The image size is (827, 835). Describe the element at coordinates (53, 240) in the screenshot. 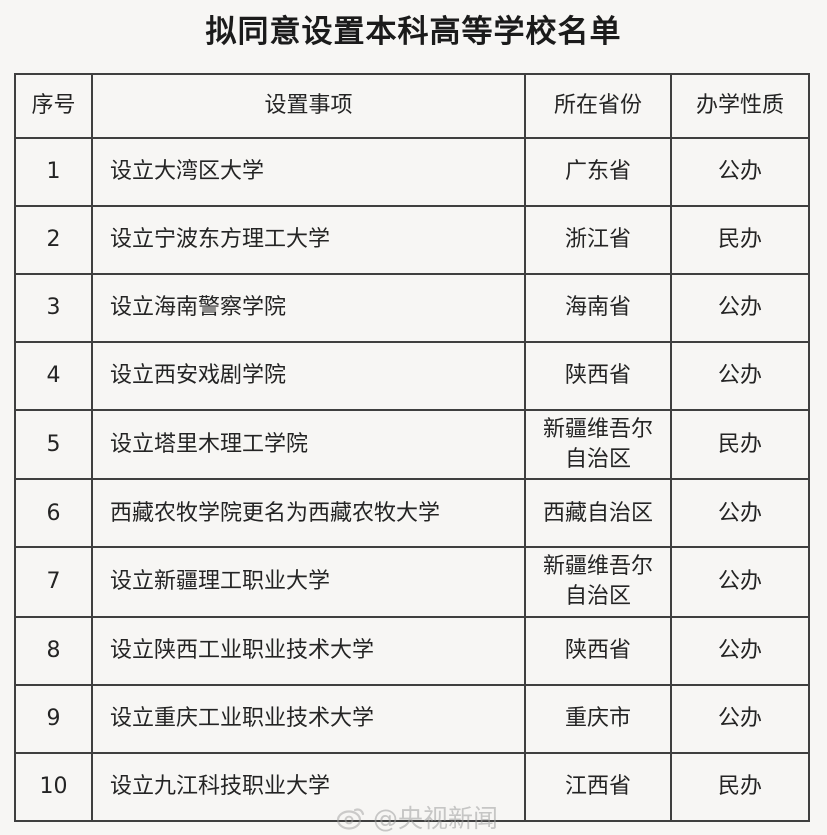

I see `row-number-cell: 2` at that location.